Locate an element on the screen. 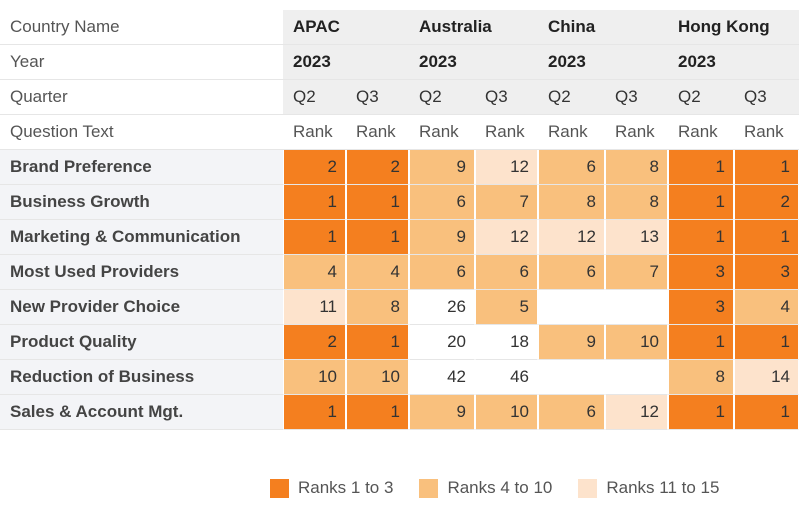  quarter-header-7: Q3 is located at coordinates (766, 97).